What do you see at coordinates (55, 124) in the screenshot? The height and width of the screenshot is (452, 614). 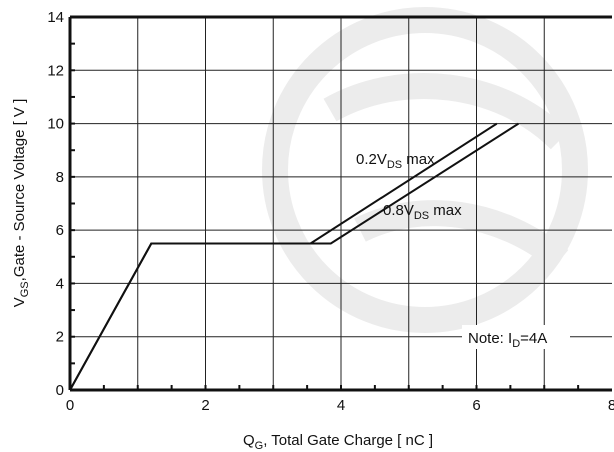 I see `y-tick-label: 10` at bounding box center [55, 124].